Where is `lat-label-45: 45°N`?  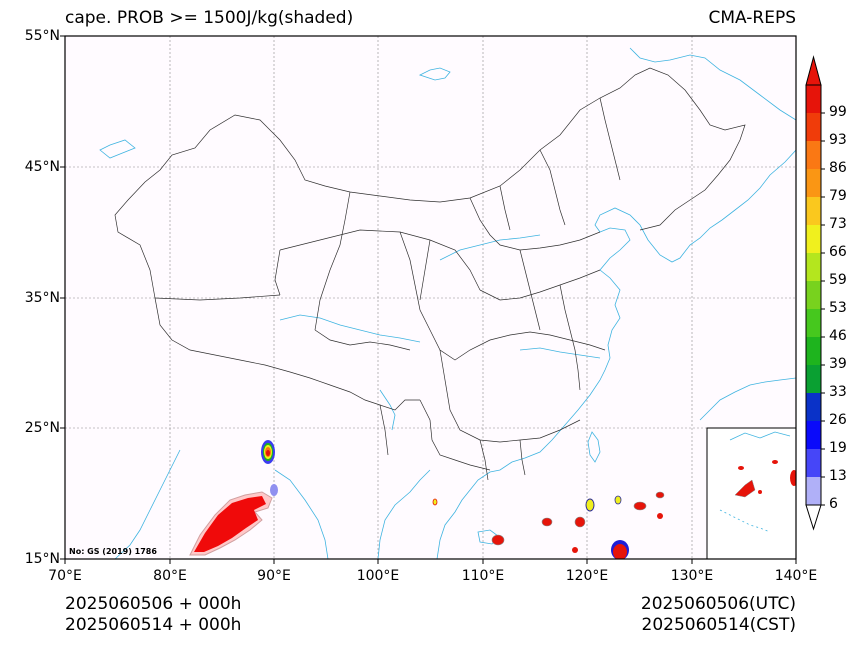
lat-label-45: 45°N is located at coordinates (42, 167).